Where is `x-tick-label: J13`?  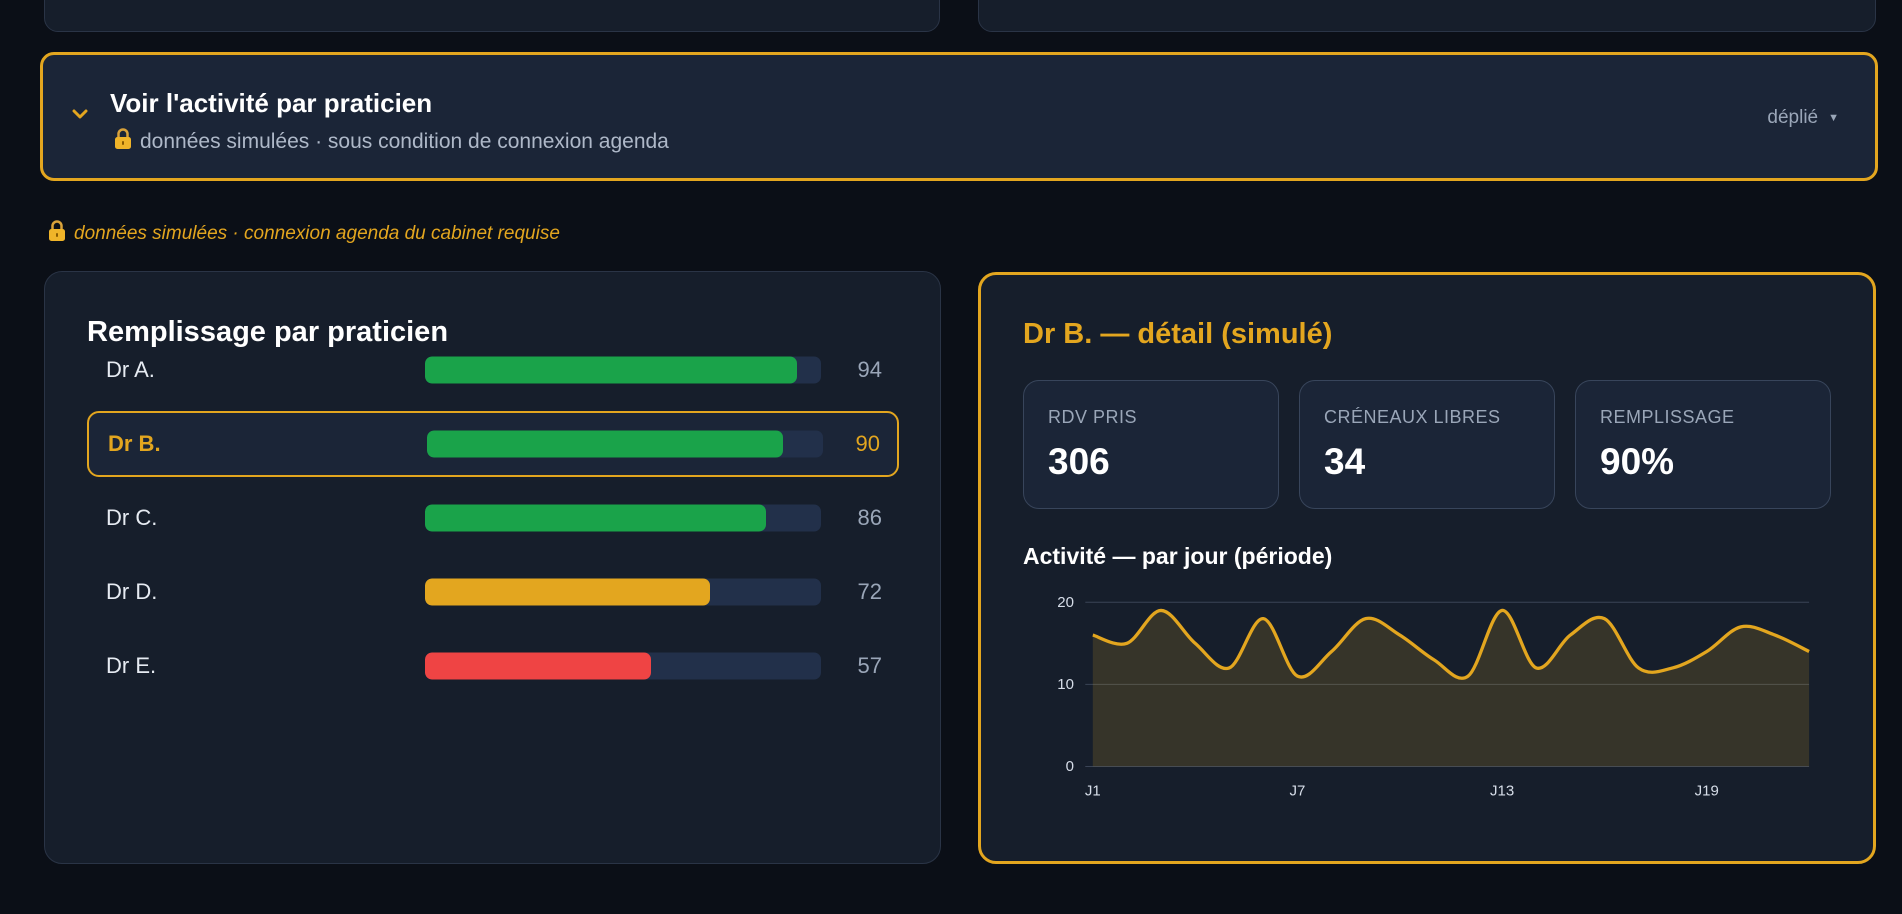 x-tick-label: J13 is located at coordinates (1502, 791).